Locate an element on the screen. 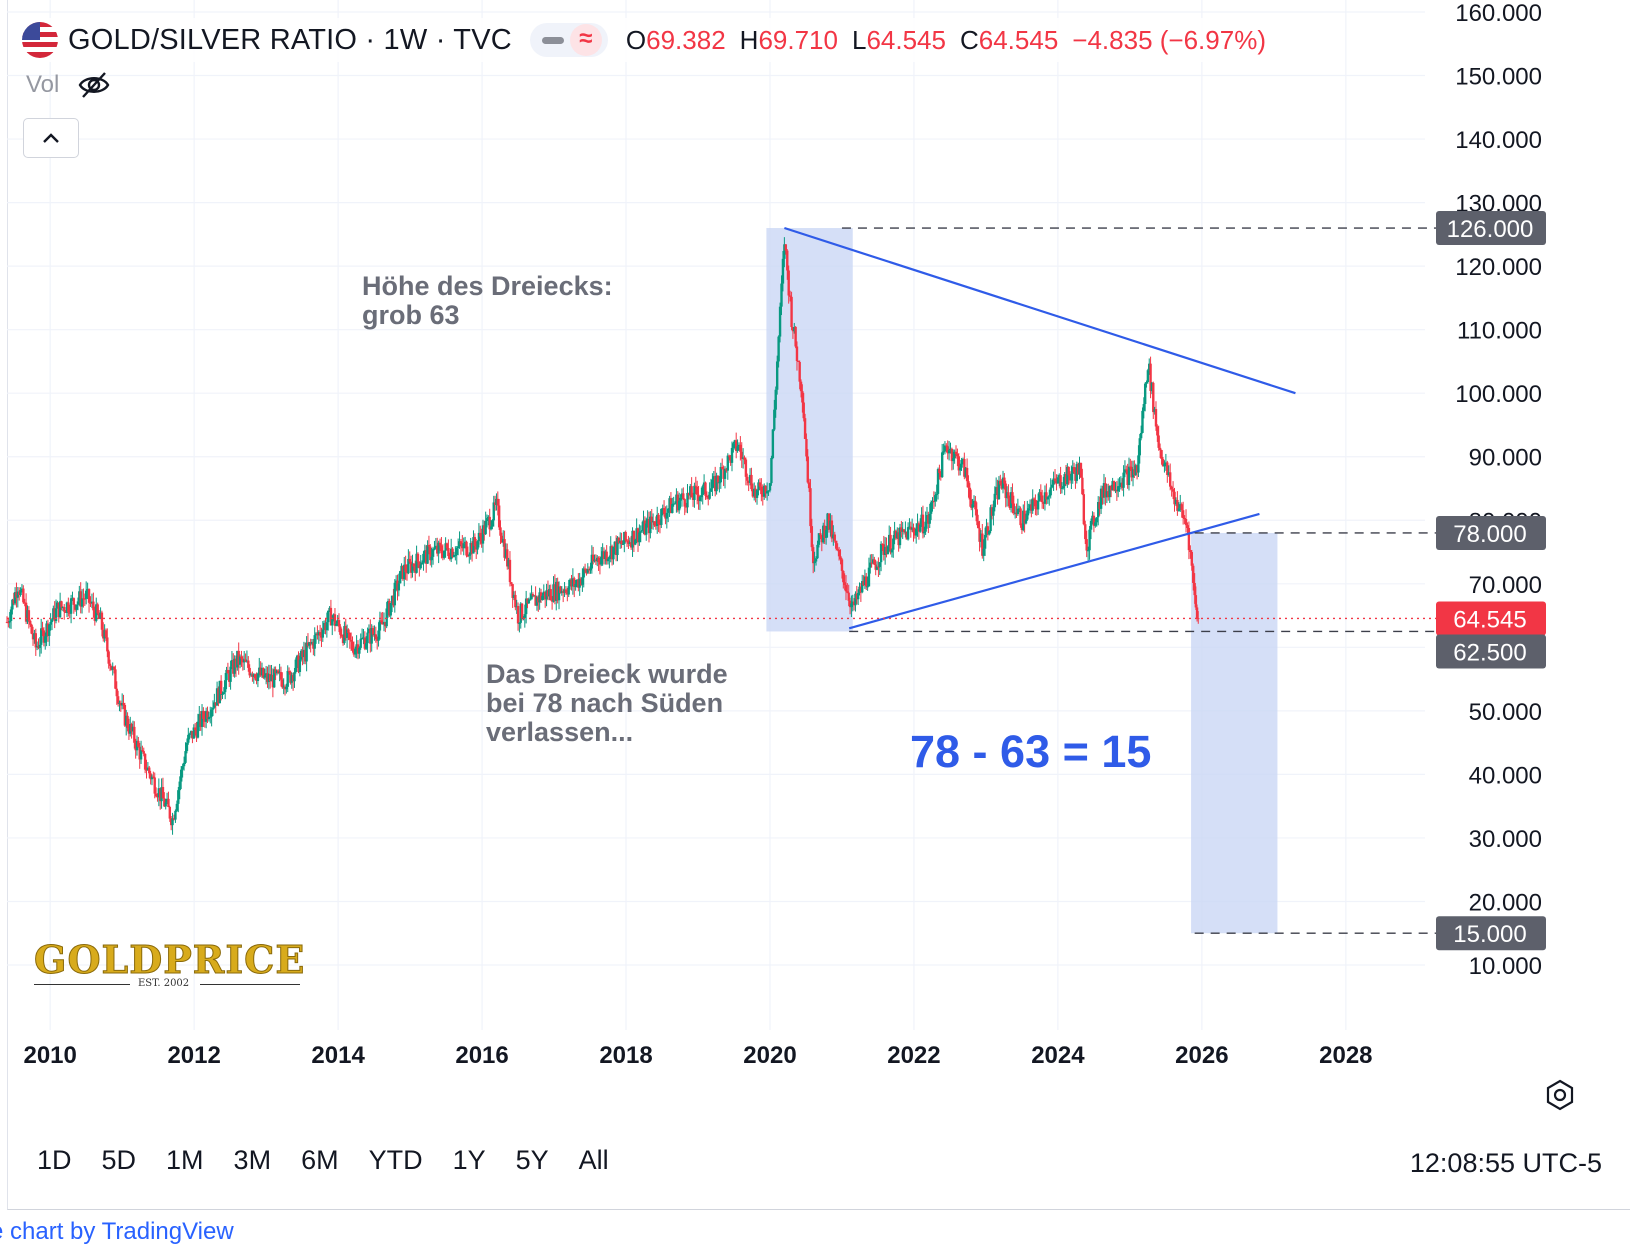 Image resolution: width=1630 pixels, height=1260 pixels. timeframe-5d: 5D is located at coordinates (119, 1159).